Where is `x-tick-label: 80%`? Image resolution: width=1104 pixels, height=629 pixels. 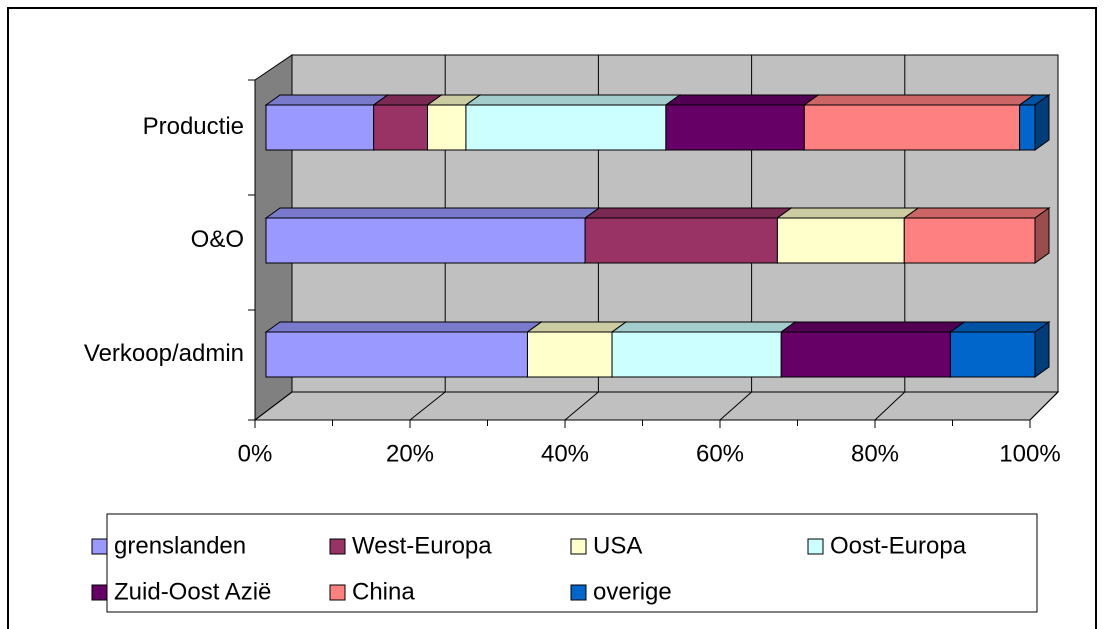
x-tick-label: 80% is located at coordinates (875, 453).